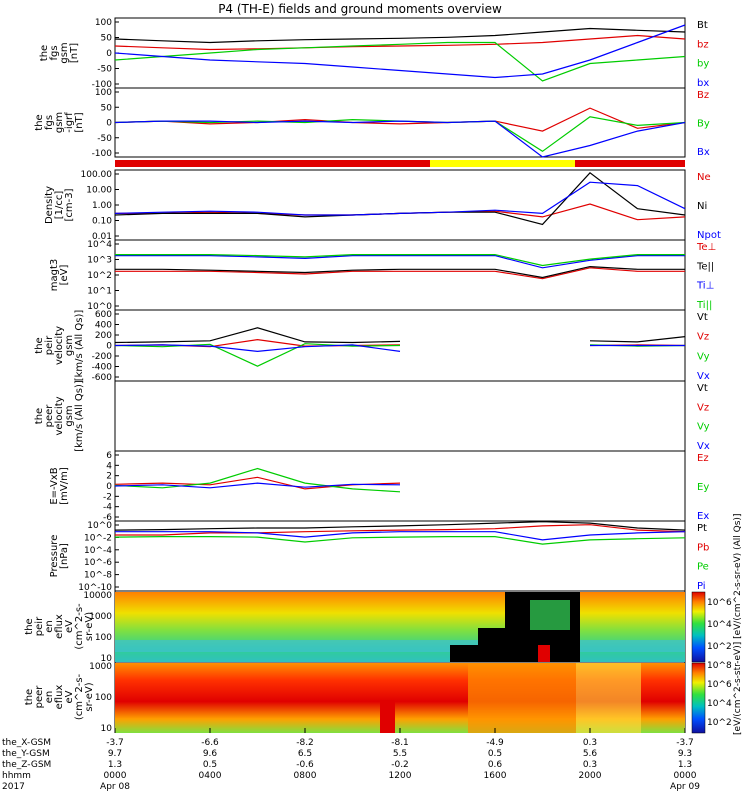 The width and height of the screenshot is (750, 800). What do you see at coordinates (99, 191) in the screenshot?
I see `ytick-density-1: 10.00` at bounding box center [99, 191].